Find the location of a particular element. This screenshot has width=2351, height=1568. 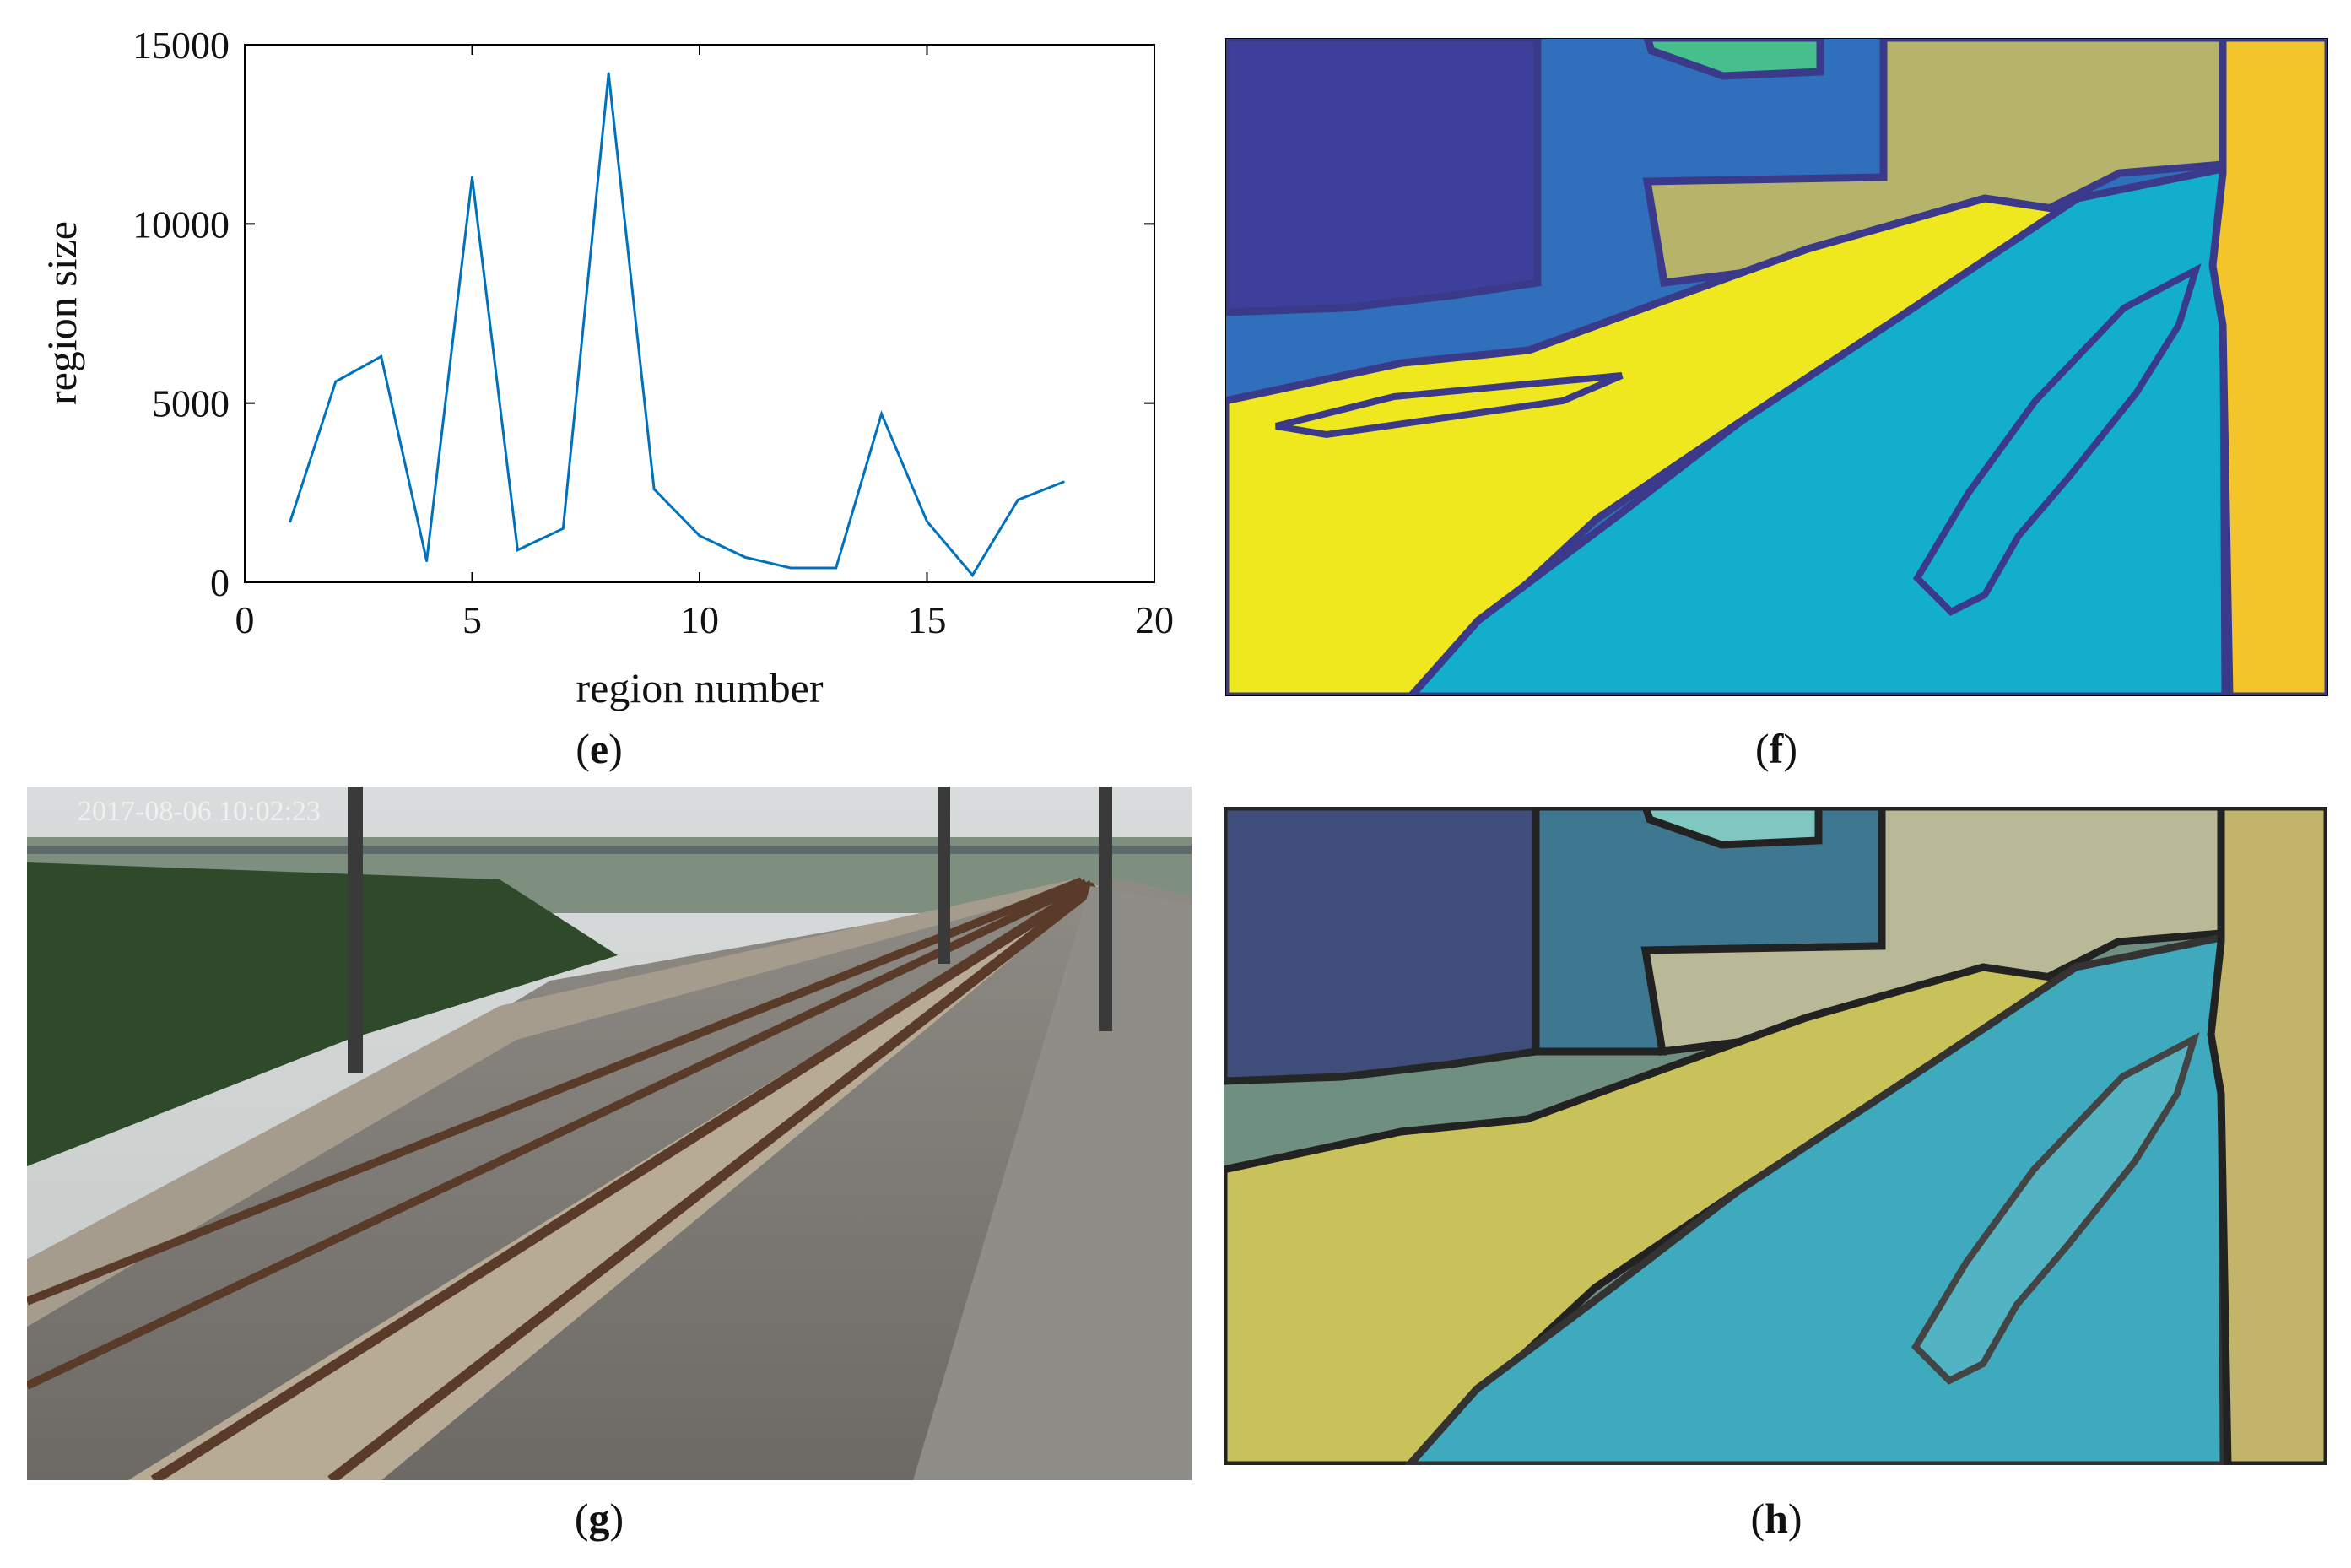

overlay-region-green is located at coordinates (1732, 828).